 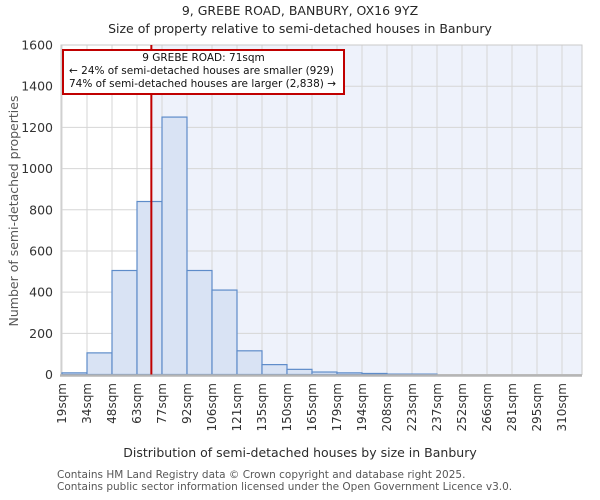 I want to click on annotation-property-label: 9 GREBE ROAD: 71sqm, so click(x=203, y=58).